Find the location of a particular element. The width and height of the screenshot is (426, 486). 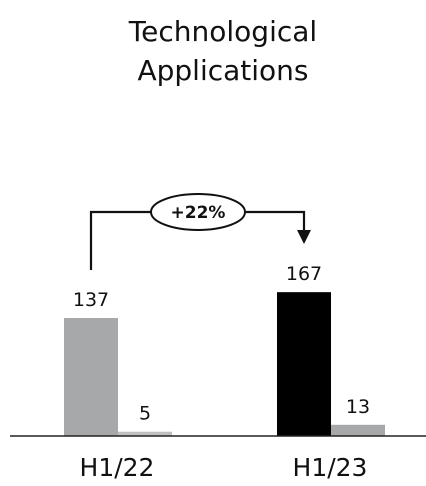

value-label-h1-22-series-2: 5 is located at coordinates (145, 414).